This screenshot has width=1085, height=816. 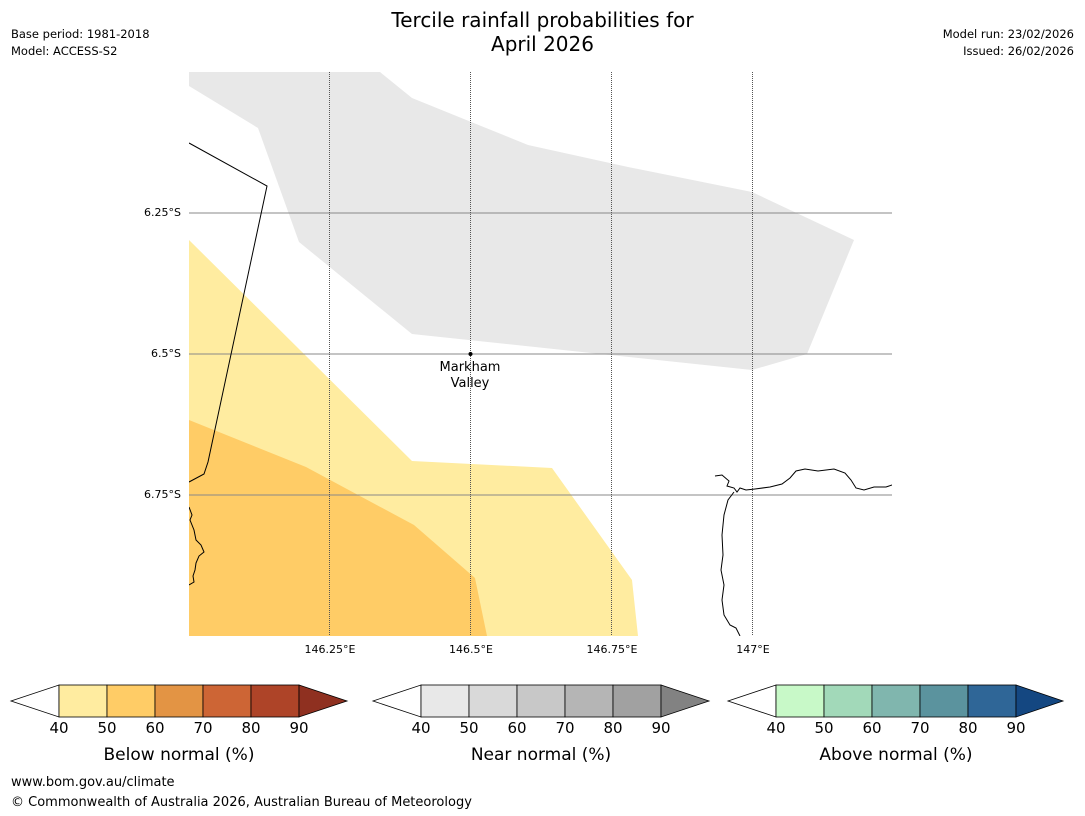 What do you see at coordinates (517, 728) in the screenshot?
I see `colorbar-near-tick-60: 60` at bounding box center [517, 728].